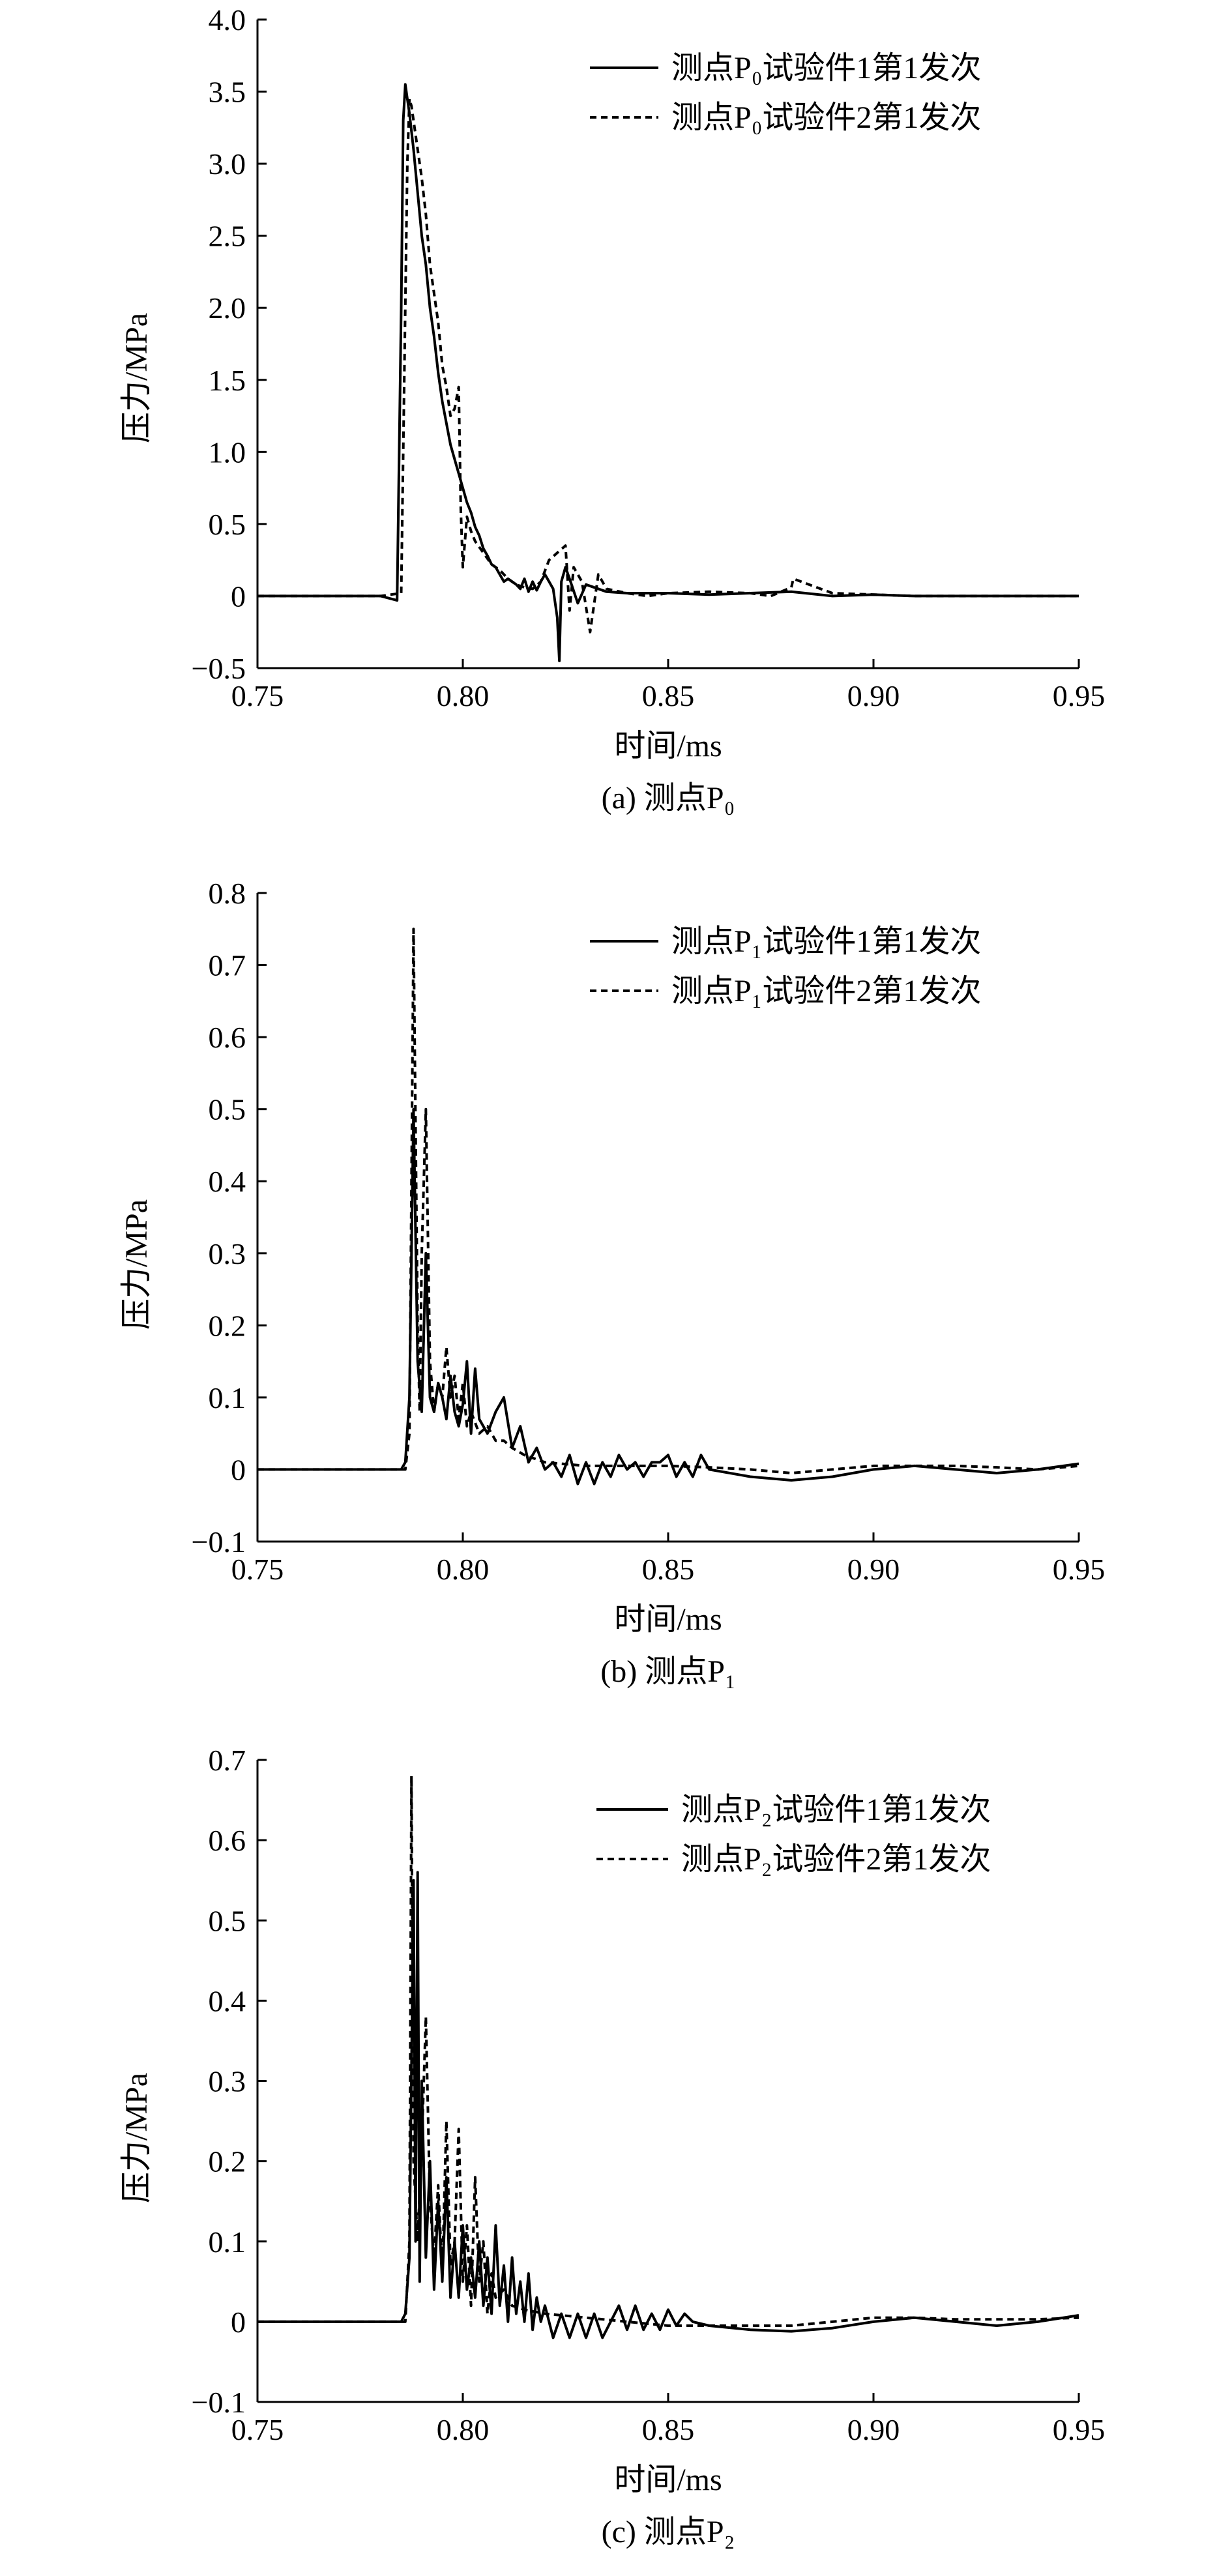  What do you see at coordinates (228, 236) in the screenshot?
I see `y-tick-label: 2.5` at bounding box center [228, 236].